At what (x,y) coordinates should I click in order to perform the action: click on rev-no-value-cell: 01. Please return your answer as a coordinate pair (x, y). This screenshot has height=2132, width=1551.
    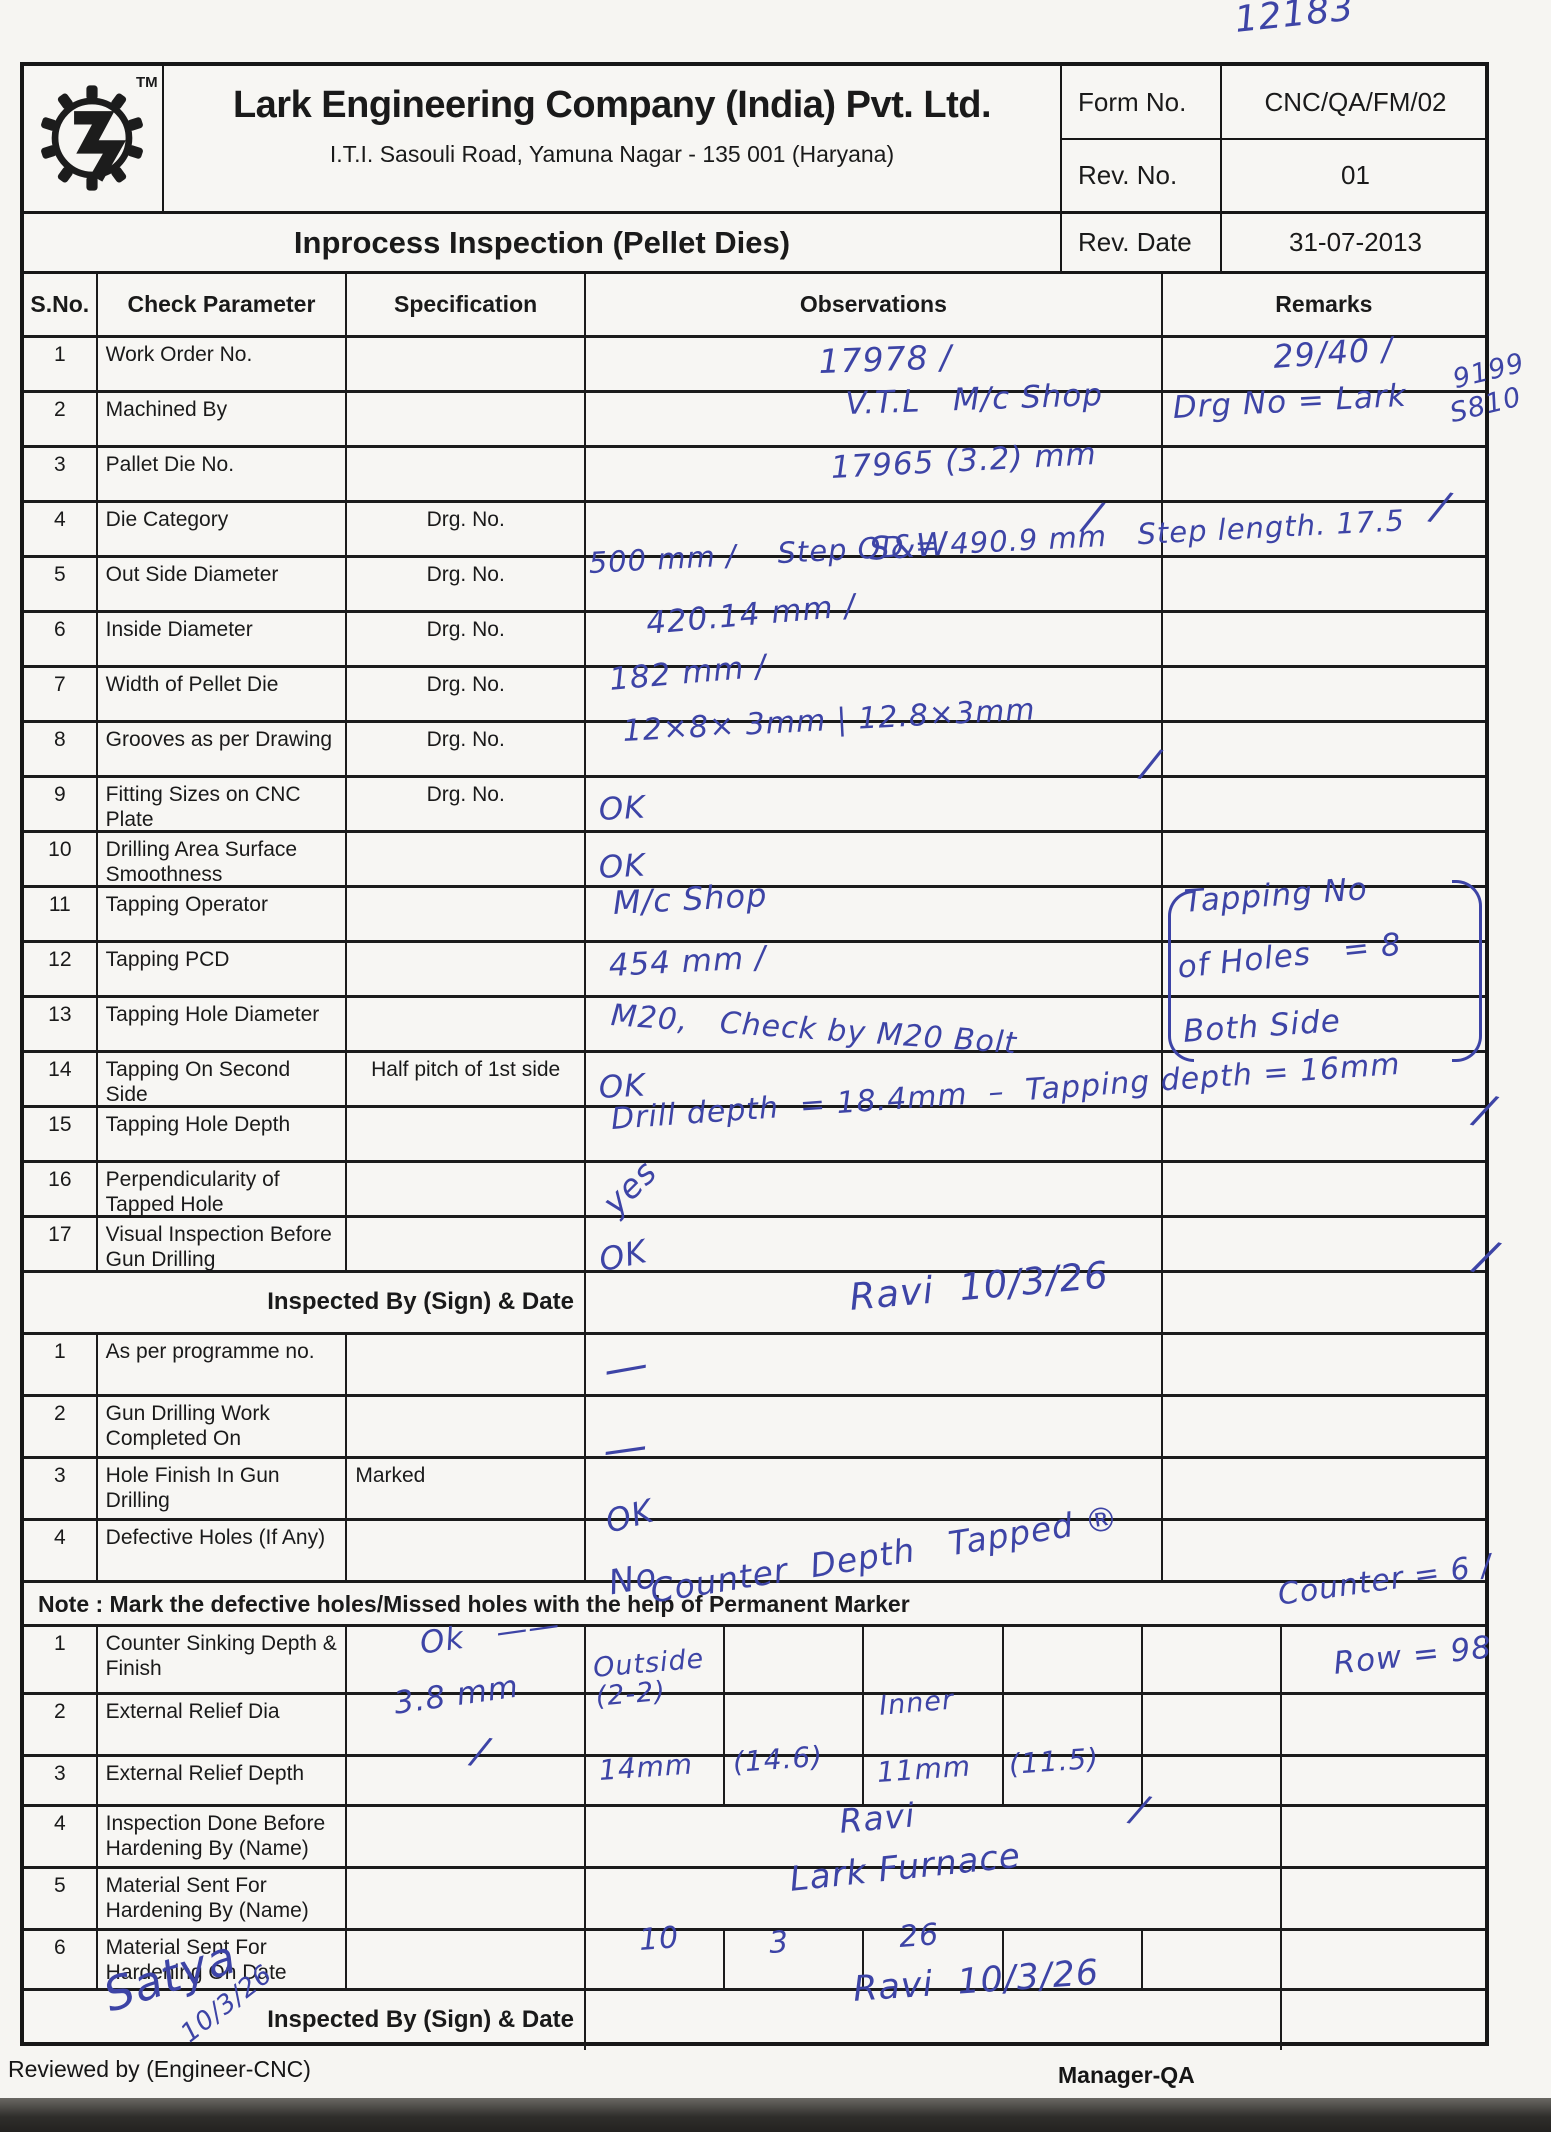
    Looking at the image, I should click on (1355, 177).